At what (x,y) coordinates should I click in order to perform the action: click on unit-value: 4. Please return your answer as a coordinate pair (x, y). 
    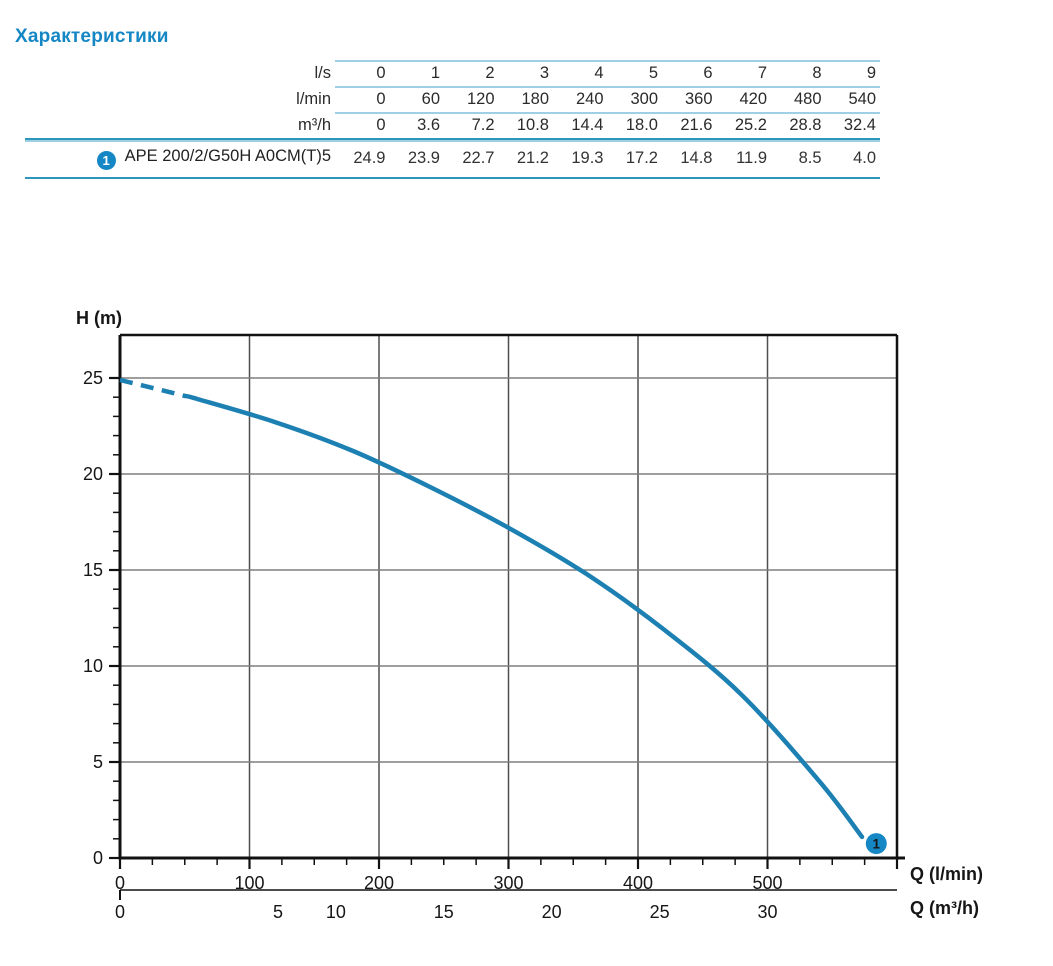
    Looking at the image, I should click on (580, 73).